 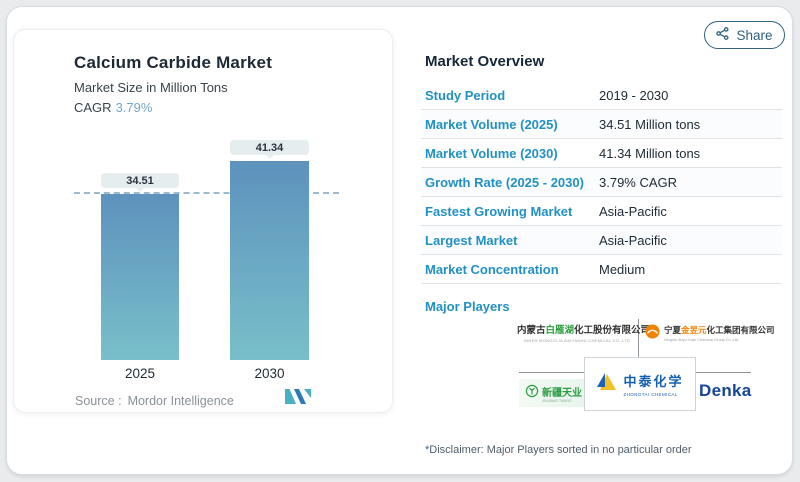 What do you see at coordinates (140, 373) in the screenshot?
I see `x-axis-label-2025: 2025` at bounding box center [140, 373].